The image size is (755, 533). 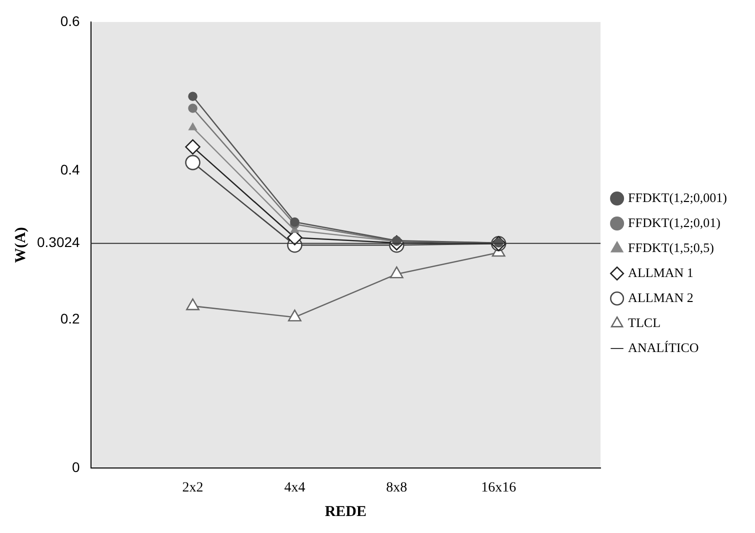 I want to click on legend-label: ALLMAN 2, so click(x=661, y=297).